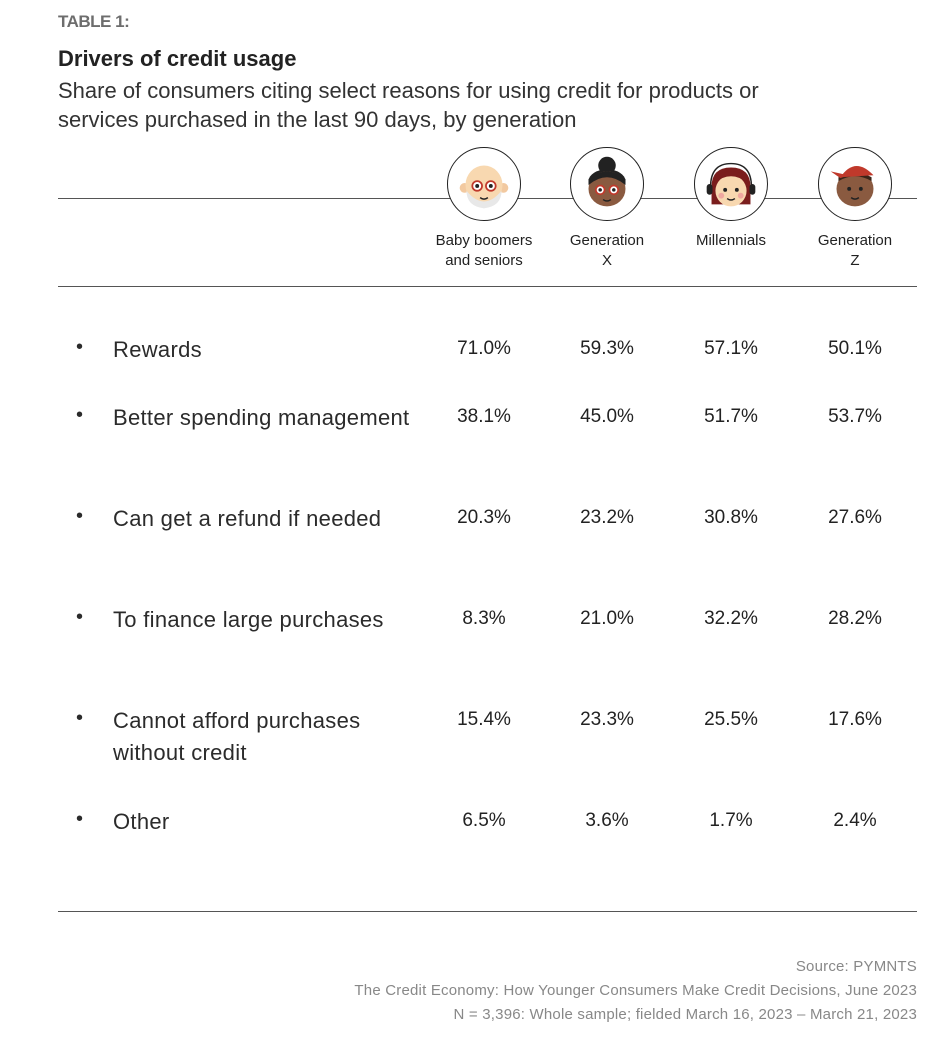  I want to click on cell-value: 23.3%, so click(607, 719).